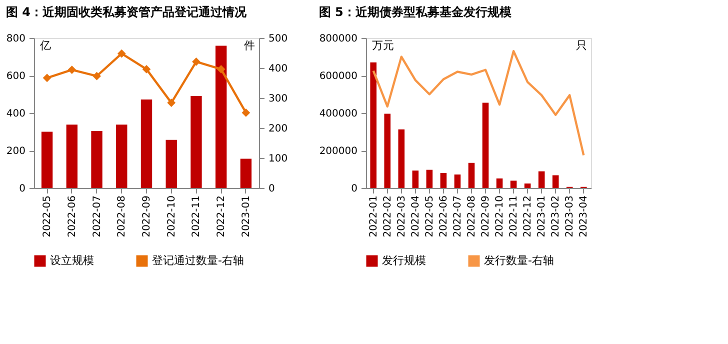 This screenshot has height=344, width=728. Describe the element at coordinates (519, 260) in the screenshot. I see `legend-label: 发行数量-右轴` at that location.